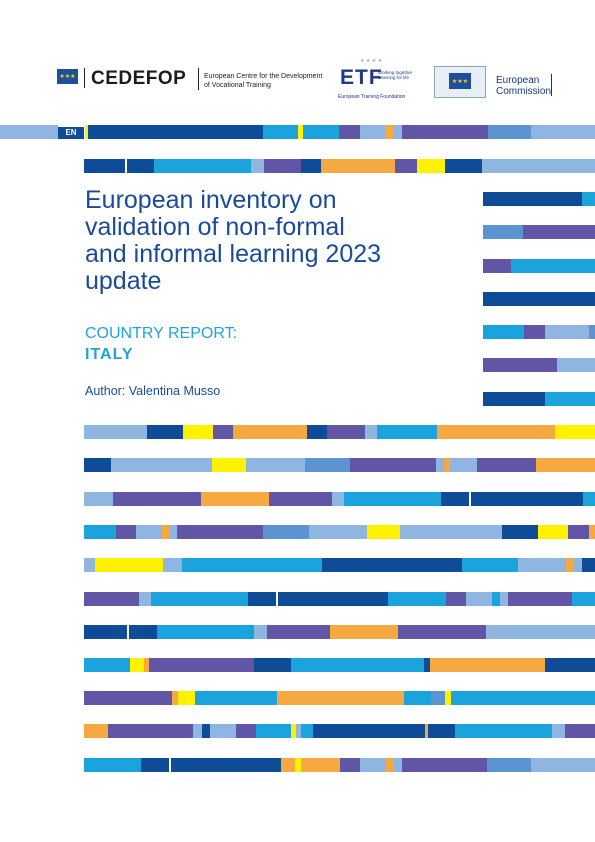 This screenshot has width=595, height=842. I want to click on top-stripe, so click(297, 132).